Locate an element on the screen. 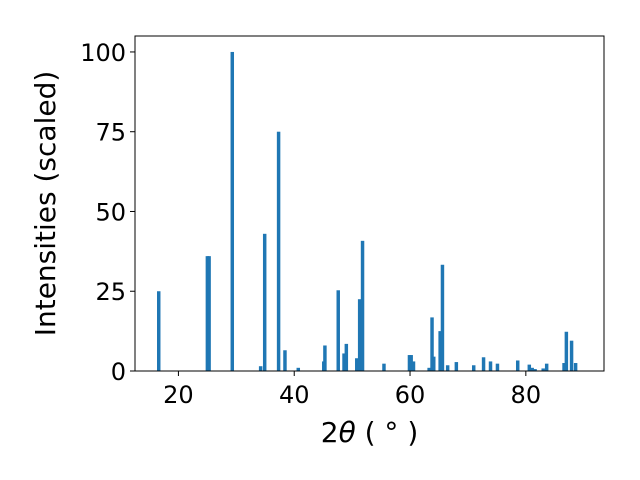  y-tick-label: 75 is located at coordinates (110, 133).